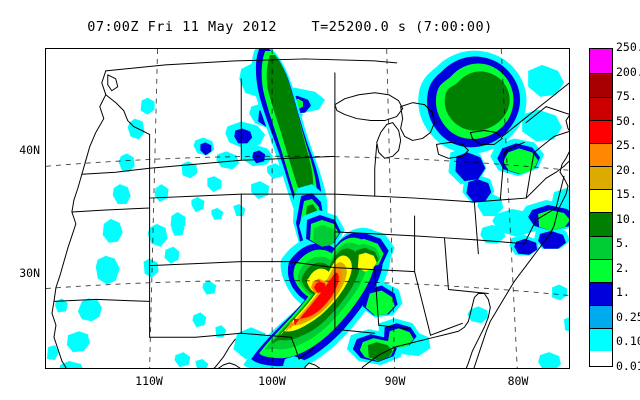 This screenshot has width=640, height=400. What do you see at coordinates (395, 381) in the screenshot?
I see `xtick-label-90W: 90W` at bounding box center [395, 381].